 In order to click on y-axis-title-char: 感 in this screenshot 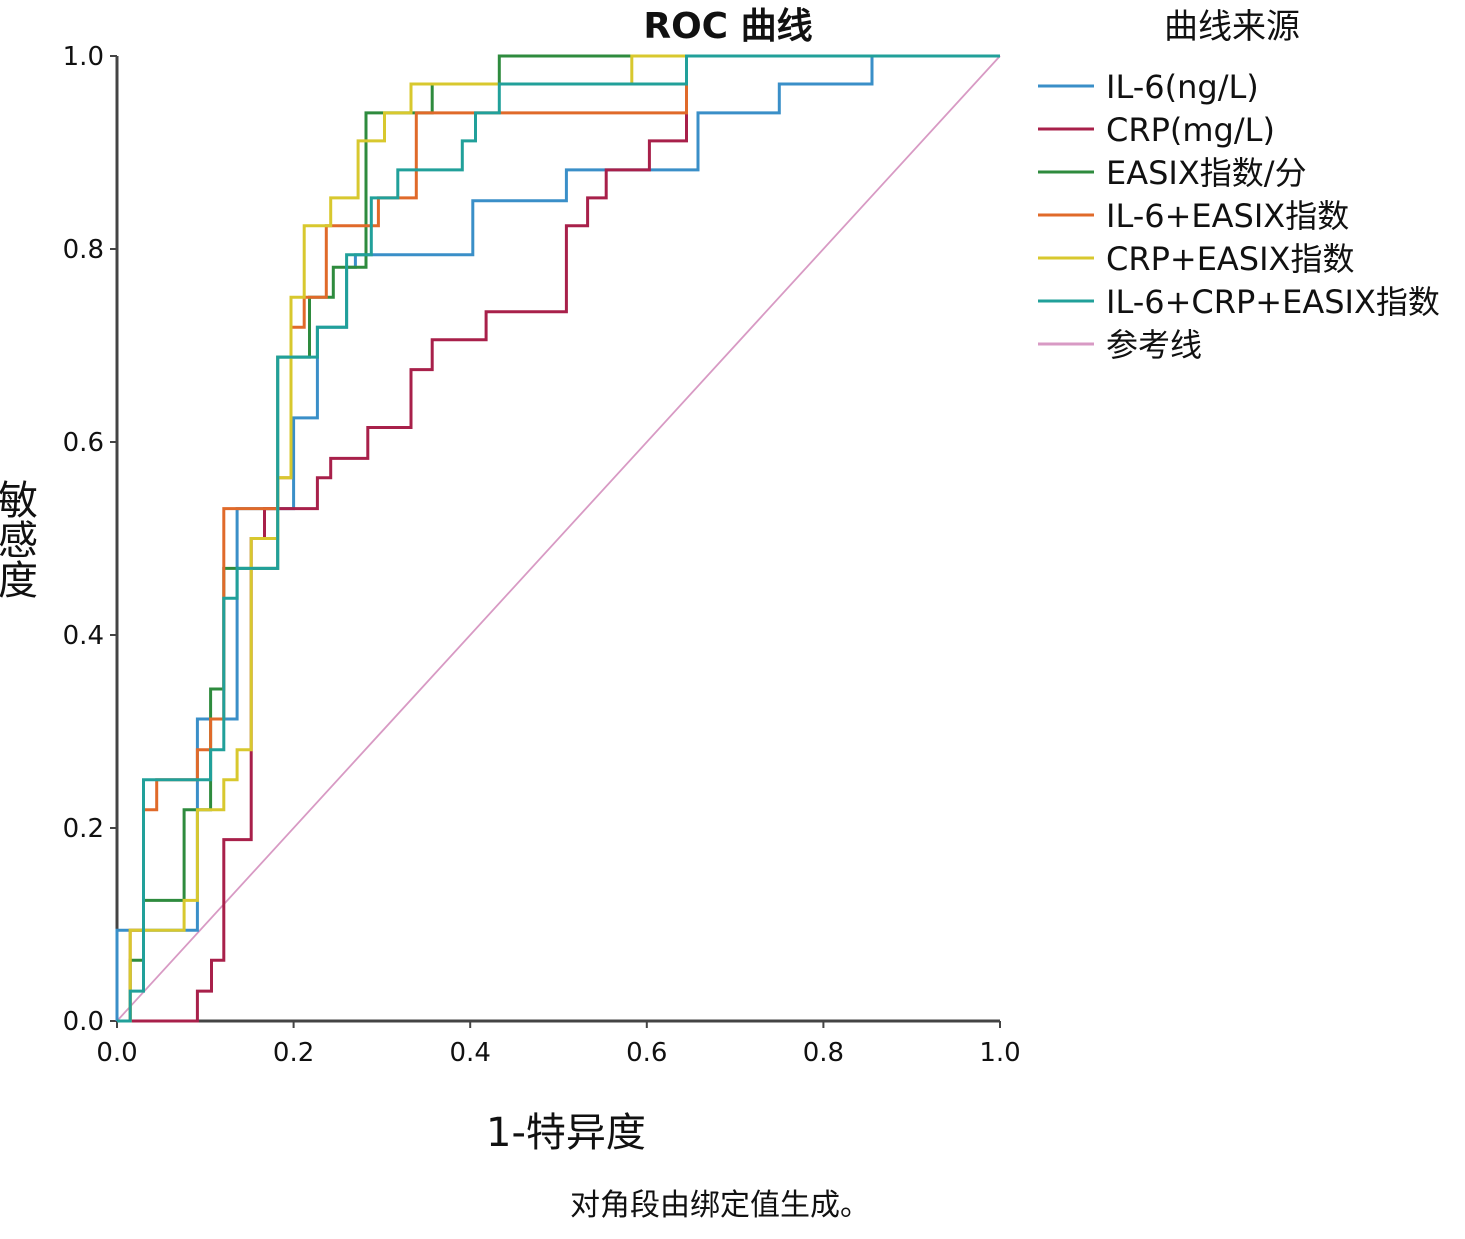, I will do `click(19, 541)`.